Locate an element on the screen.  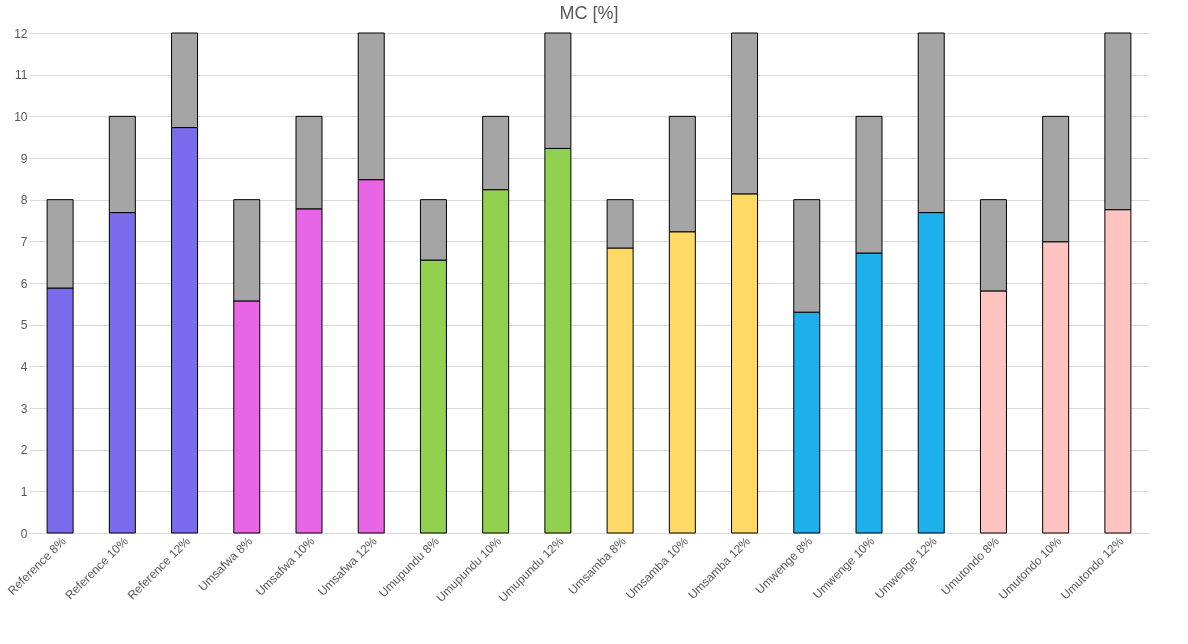
y-tick-label: 0 is located at coordinates (24, 533).